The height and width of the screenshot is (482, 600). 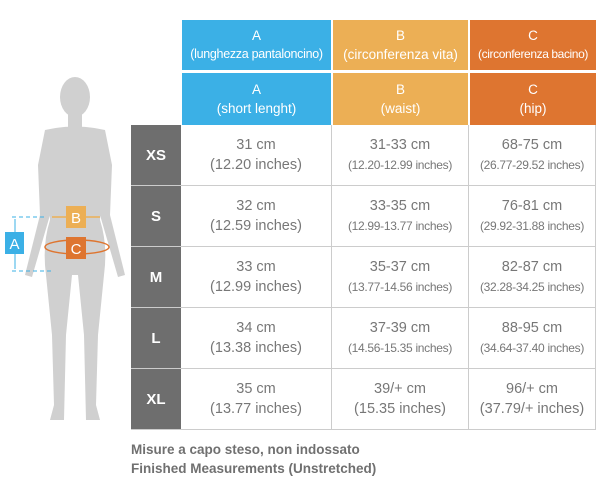 What do you see at coordinates (256, 348) in the screenshot?
I see `value-inches: (13.38 inches)` at bounding box center [256, 348].